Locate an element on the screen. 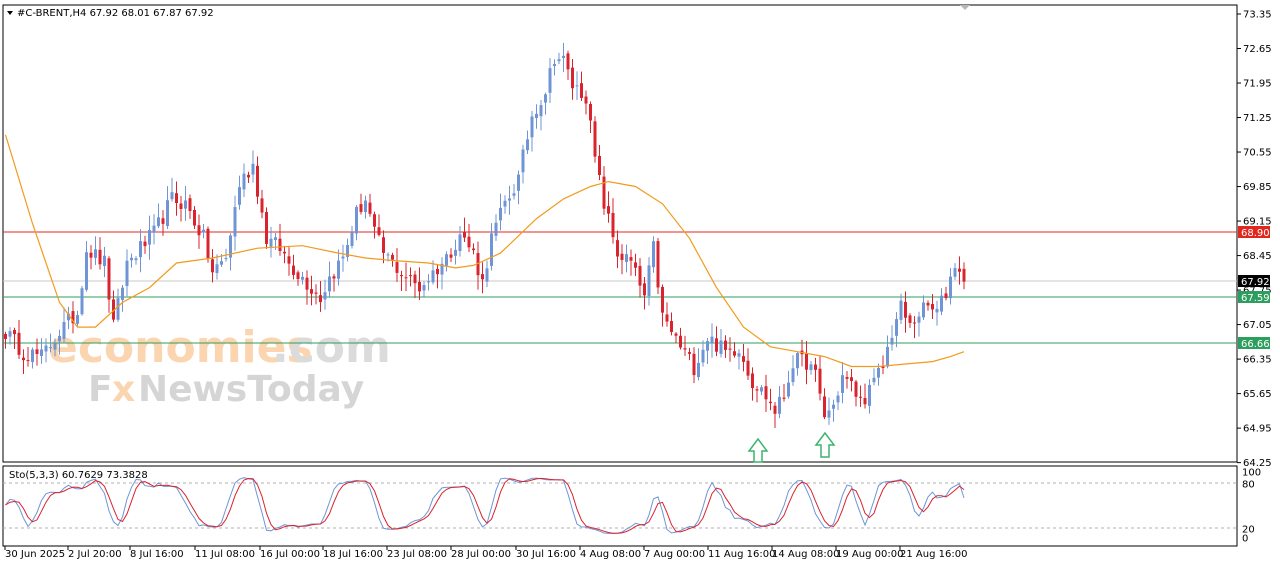 This screenshot has height=567, width=1280. oscillator-axis-label: 80 is located at coordinates (1248, 485).